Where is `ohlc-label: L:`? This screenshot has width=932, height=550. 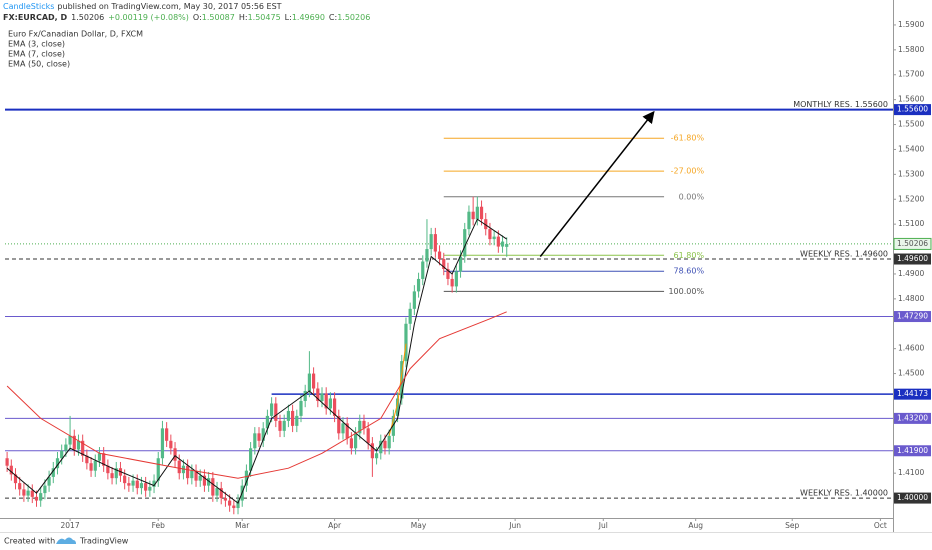
ohlc-label: L: is located at coordinates (288, 17).